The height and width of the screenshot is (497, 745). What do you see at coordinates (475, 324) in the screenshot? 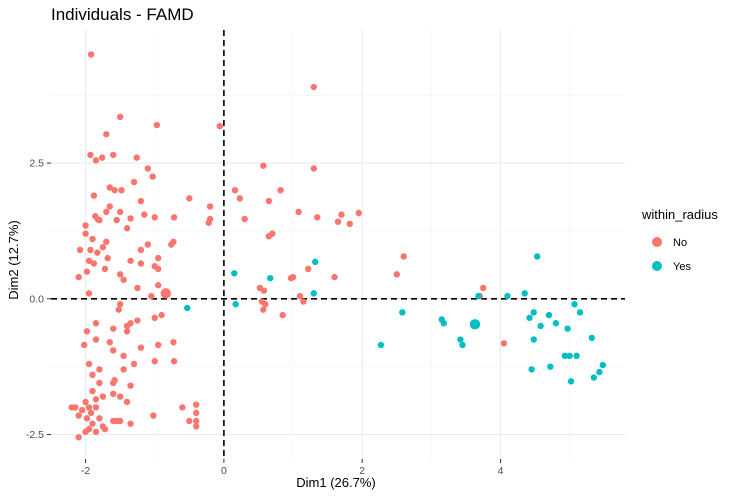
I see `centroid-yes` at bounding box center [475, 324].